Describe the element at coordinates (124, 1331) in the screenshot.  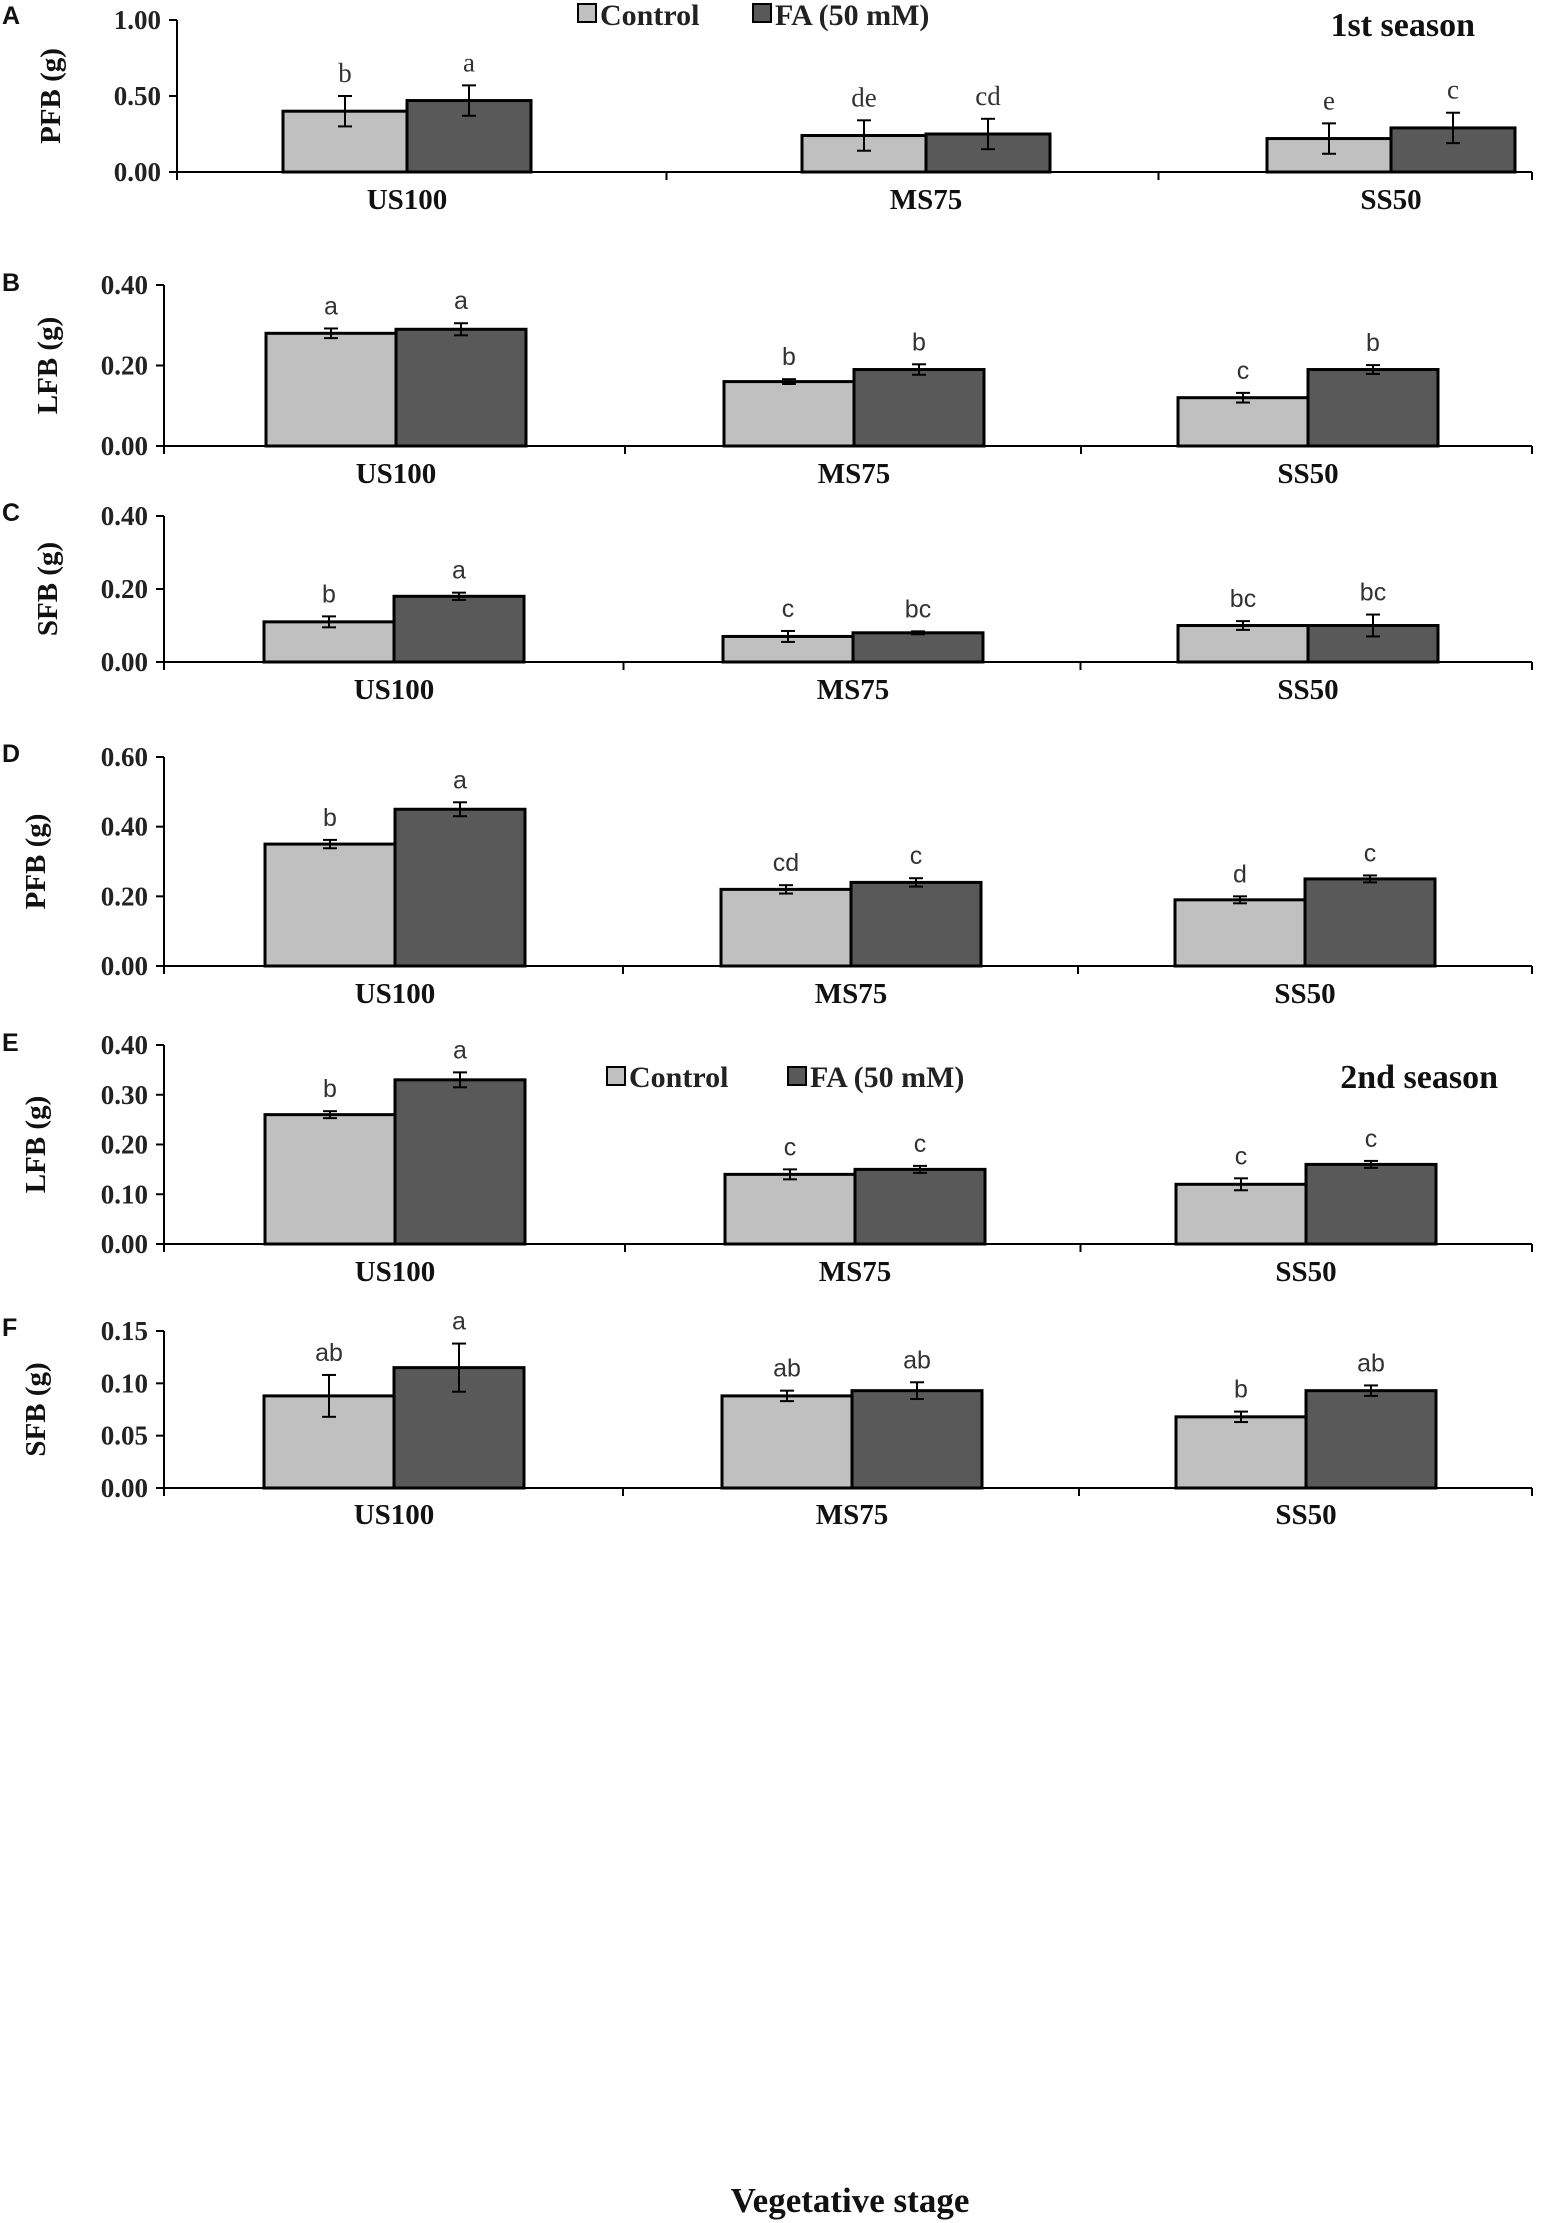
I see `y-tick-label: 0.15` at that location.